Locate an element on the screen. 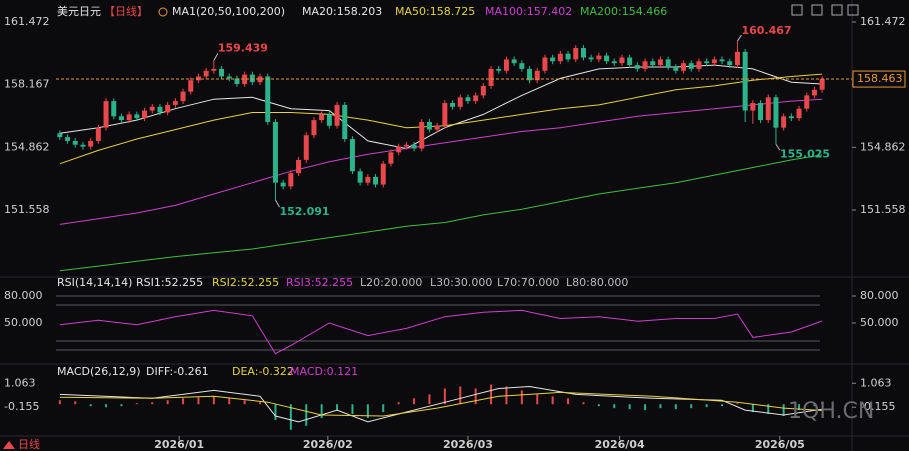 Image resolution: width=909 pixels, height=451 pixels. macd-line is located at coordinates (441, 404).